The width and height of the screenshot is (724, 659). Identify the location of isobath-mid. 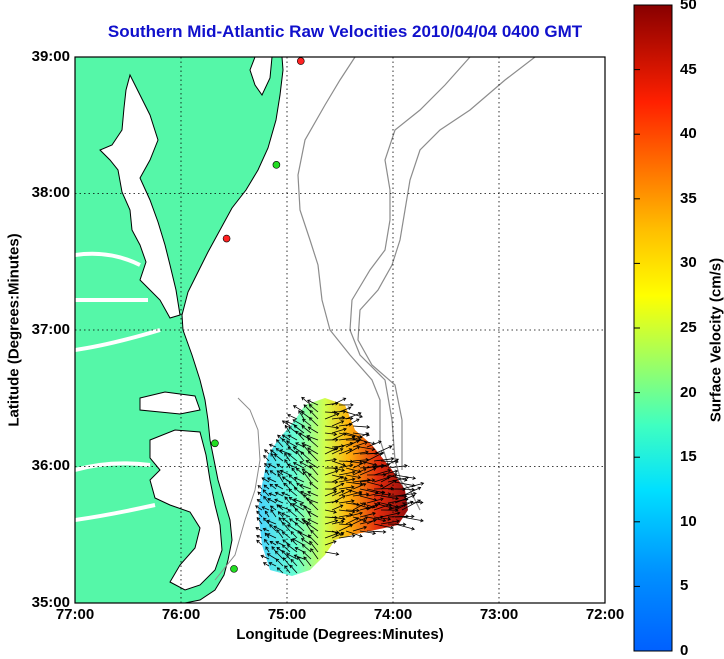
(410, 276).